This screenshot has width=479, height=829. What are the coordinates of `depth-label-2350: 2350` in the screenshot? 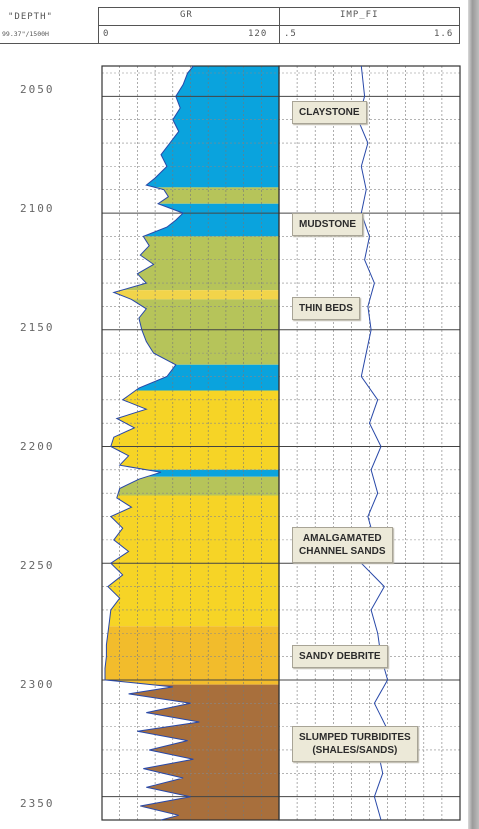 It's located at (37, 803).